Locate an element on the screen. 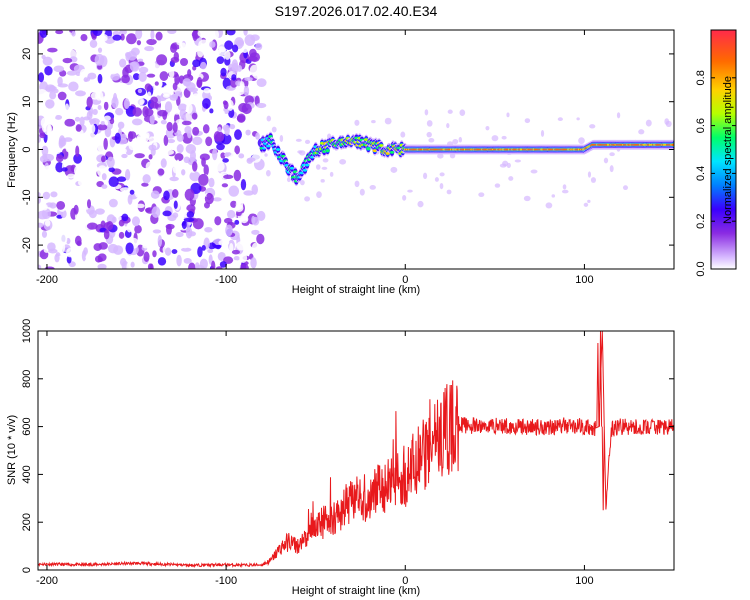  colorbar-label: Normalized spectral amplitude is located at coordinates (728, 150).